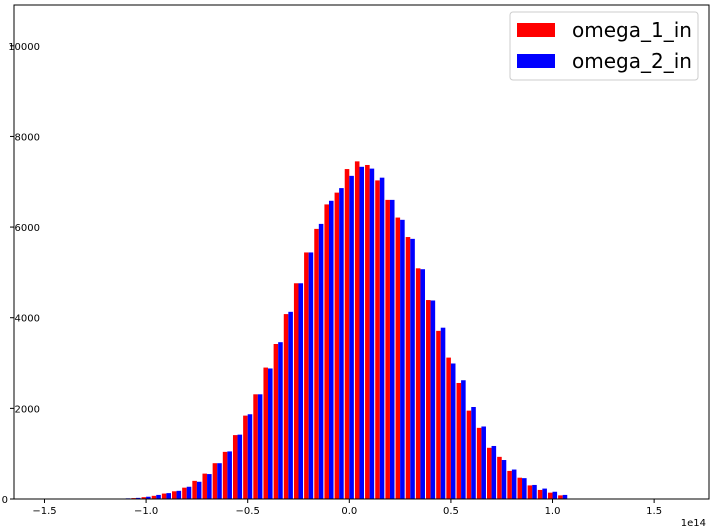  What do you see at coordinates (632, 30) in the screenshot?
I see `legend-label-omega-1: omega_1_in` at bounding box center [632, 30].